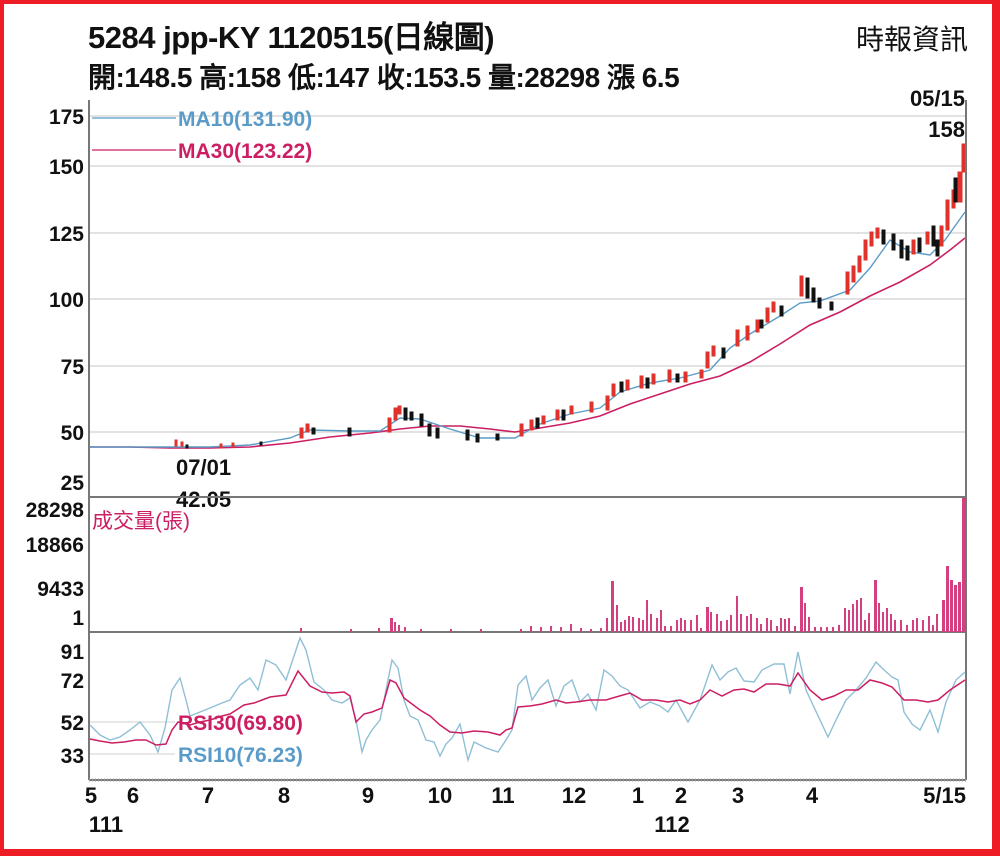 This screenshot has height=856, width=1000. What do you see at coordinates (55, 545) in the screenshot?
I see `volume-tick: 18866` at bounding box center [55, 545].